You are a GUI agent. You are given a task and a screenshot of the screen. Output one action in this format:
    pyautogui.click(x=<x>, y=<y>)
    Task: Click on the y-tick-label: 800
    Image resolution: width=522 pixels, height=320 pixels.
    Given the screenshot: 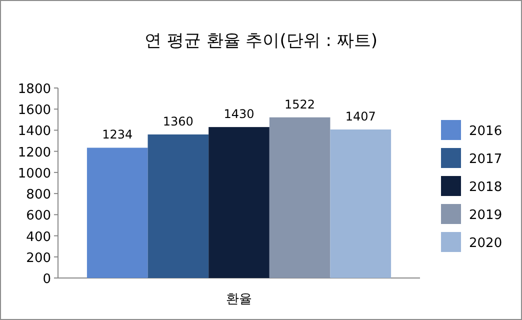 What is the action you would take?
    pyautogui.click(x=38, y=195)
    